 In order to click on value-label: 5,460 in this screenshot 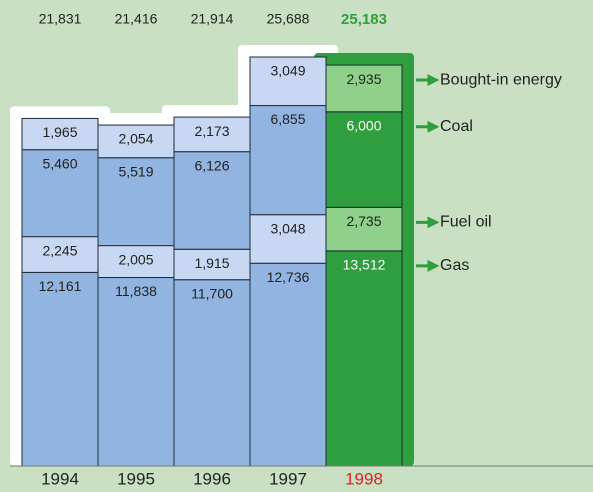, I will do `click(59, 163)`.